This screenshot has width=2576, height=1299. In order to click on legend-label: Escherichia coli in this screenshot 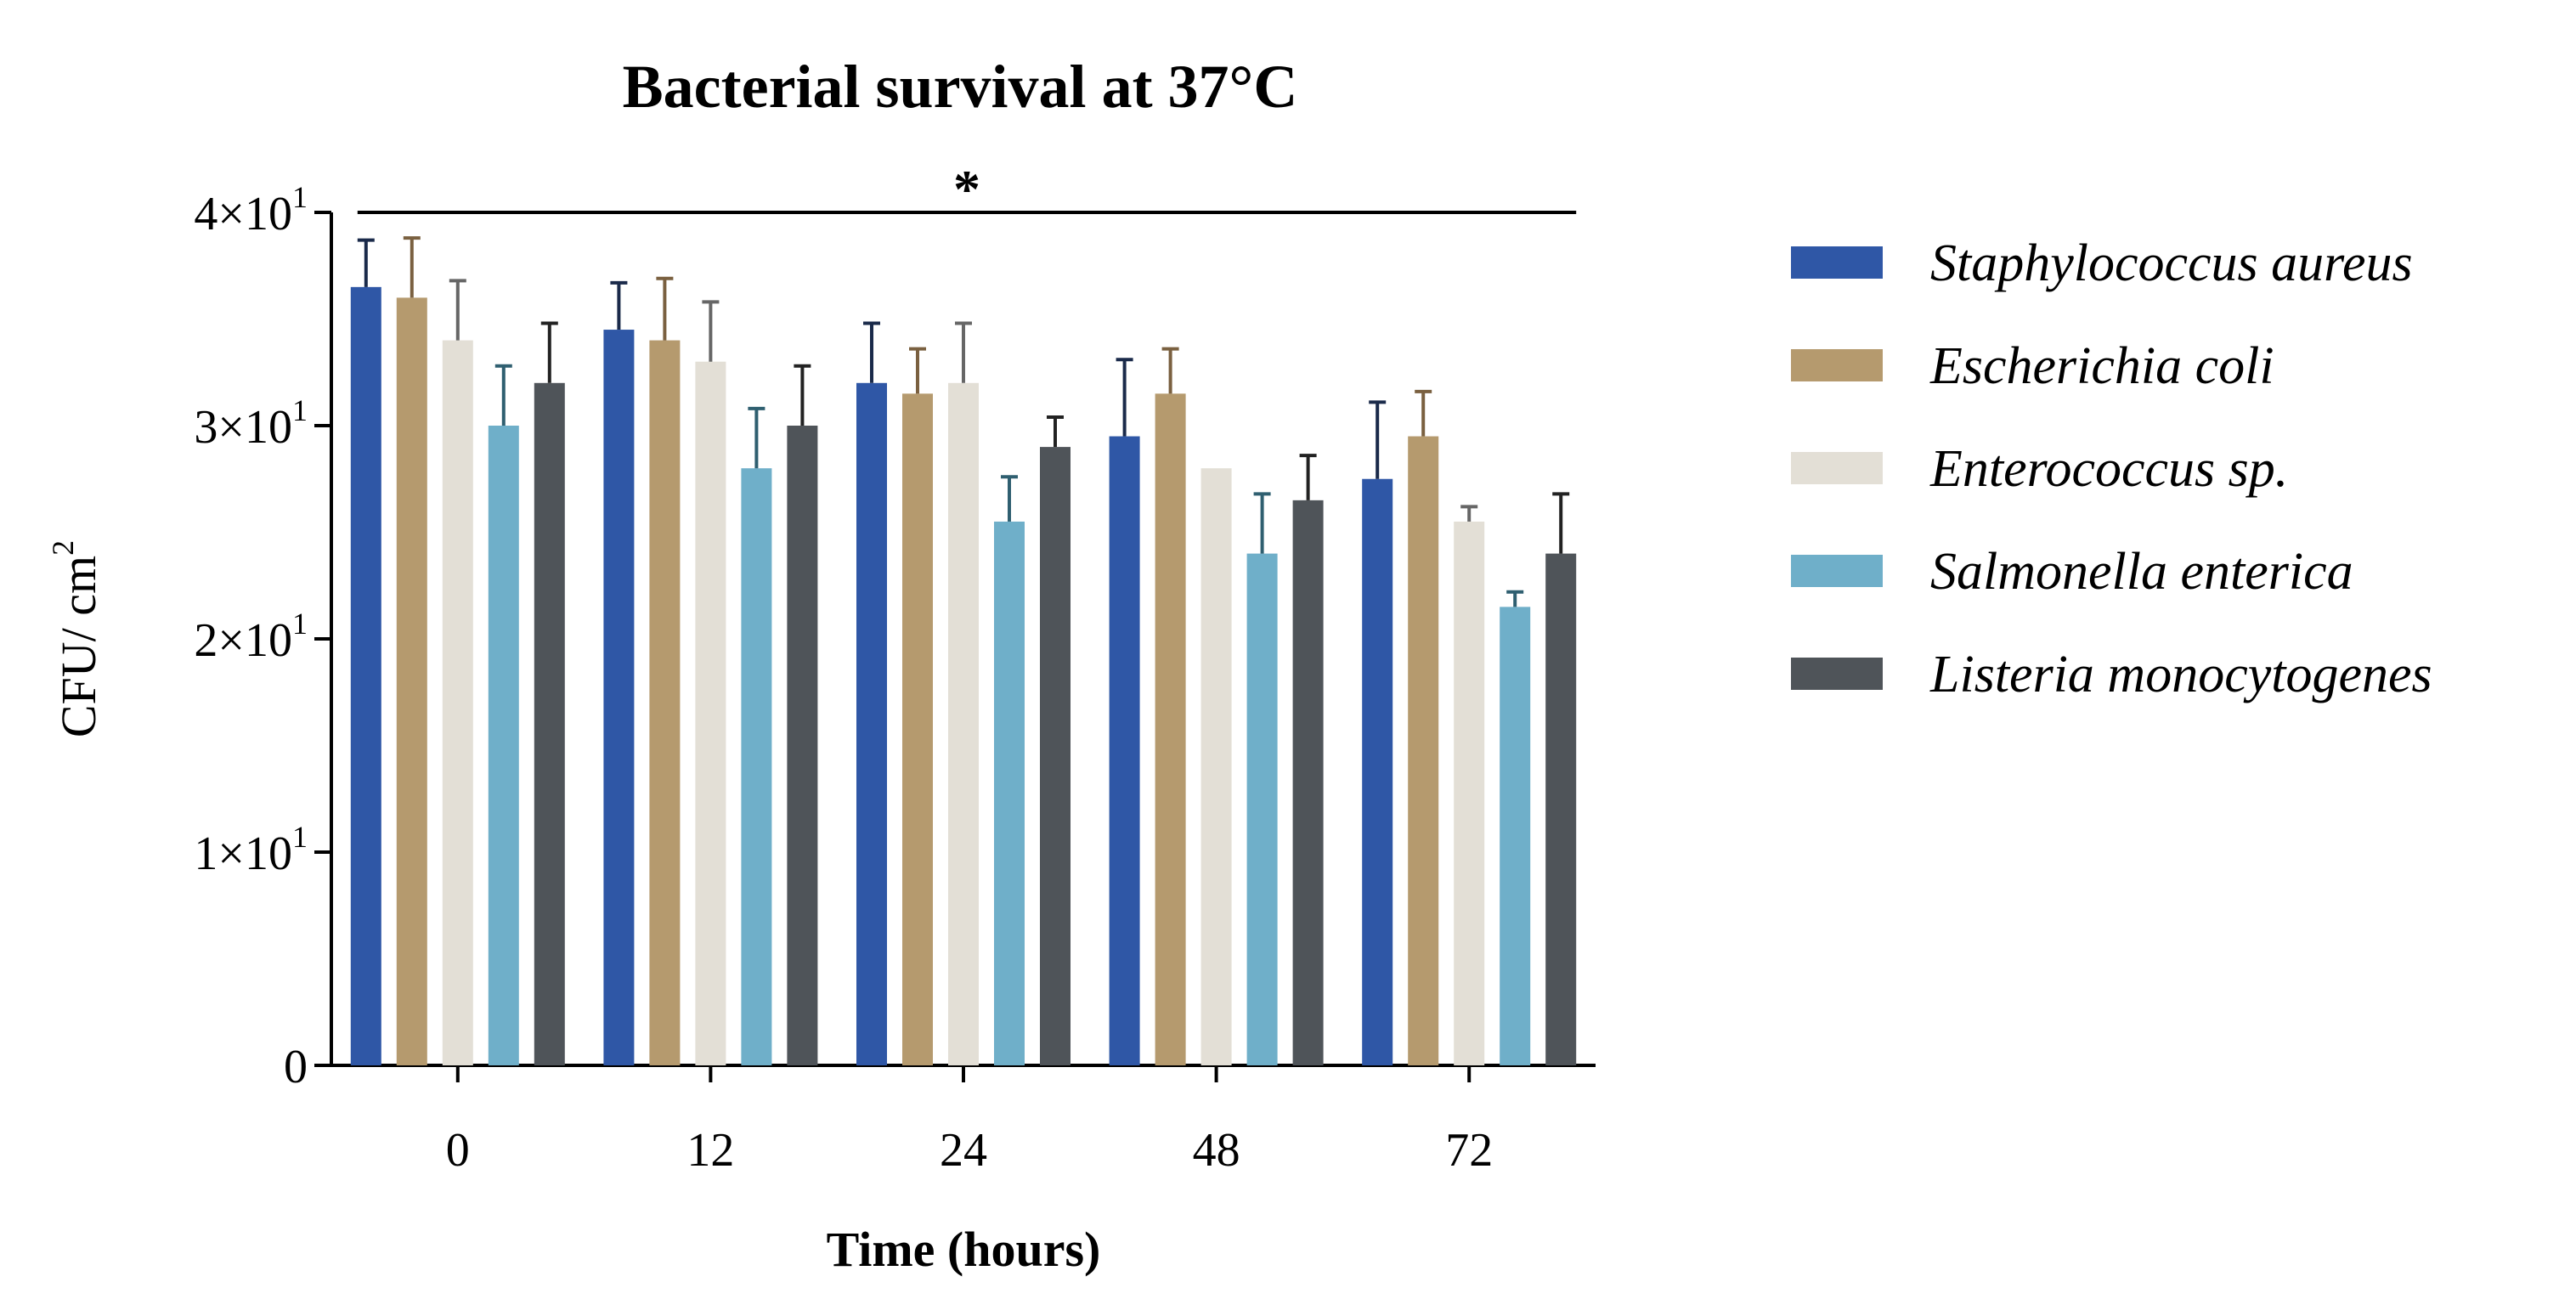, I will do `click(2101, 366)`.